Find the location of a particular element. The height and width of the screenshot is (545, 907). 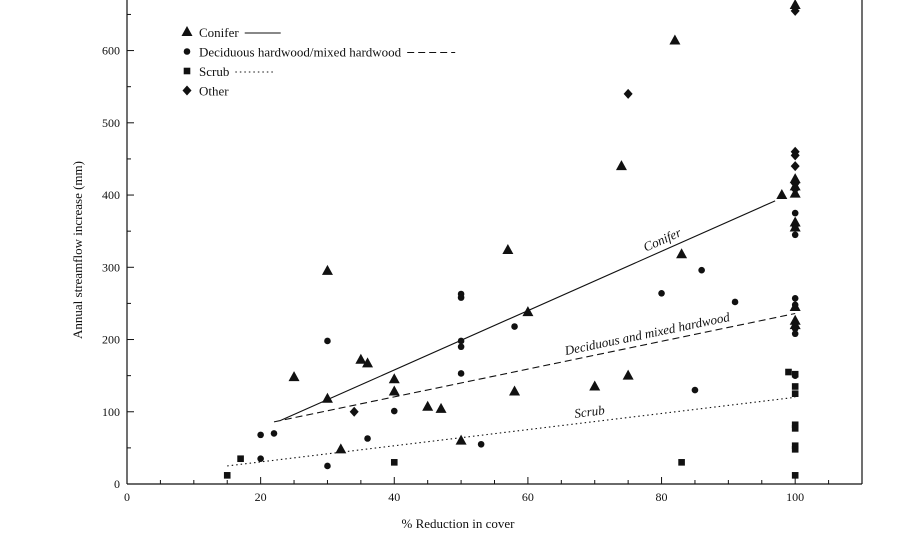

fit-line-dashed is located at coordinates (534, 367).